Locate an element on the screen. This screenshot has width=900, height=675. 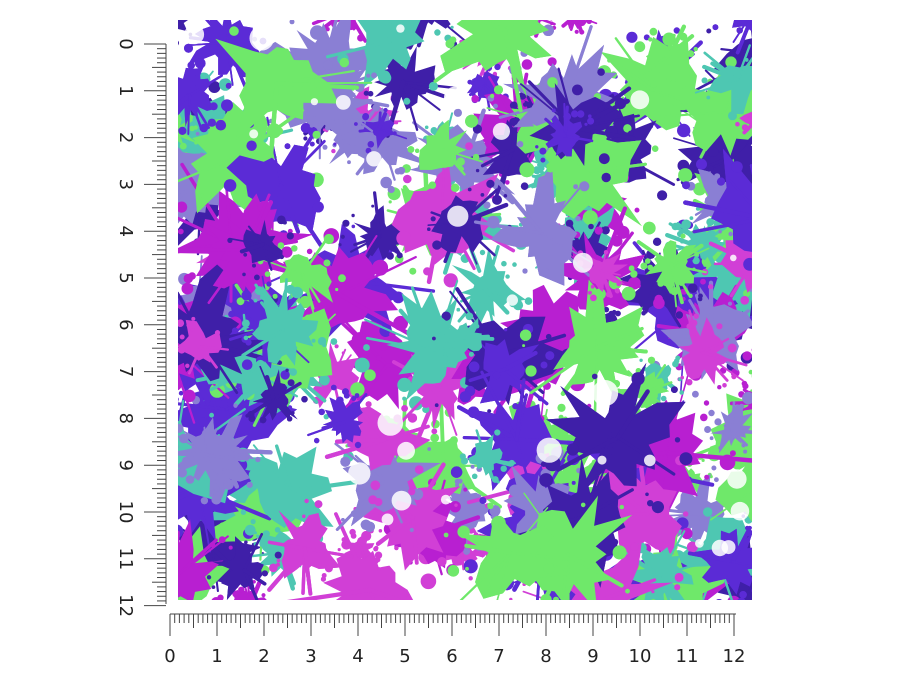
vertical-ruler-label: 9 is located at coordinates (125, 464).